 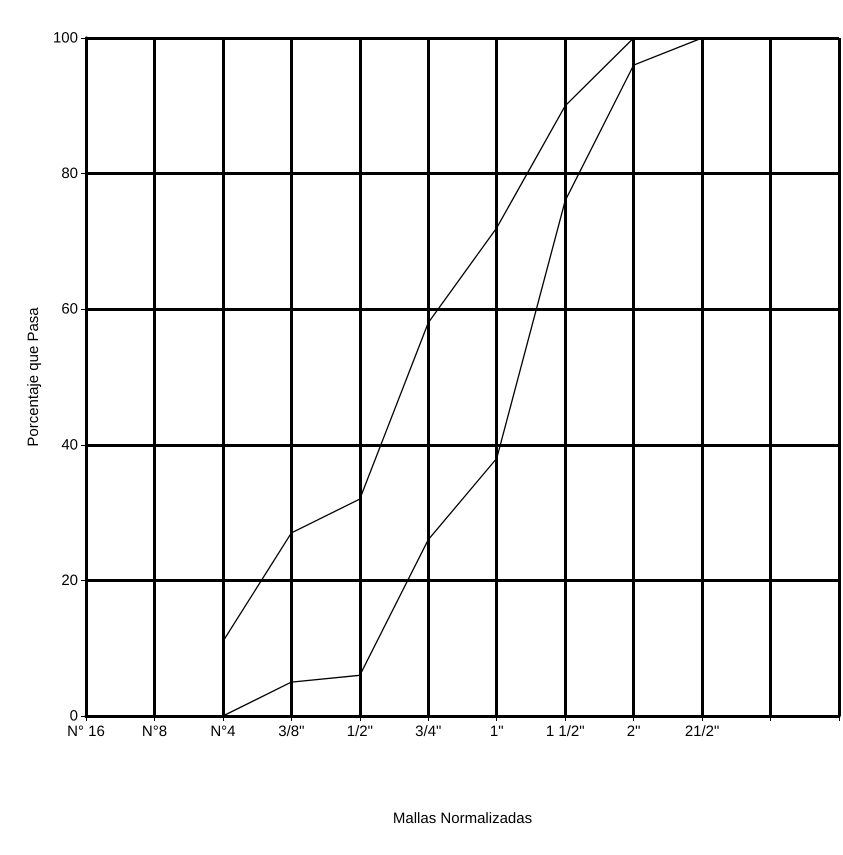 I want to click on x-tick-label: 1 1/2", so click(x=565, y=731).